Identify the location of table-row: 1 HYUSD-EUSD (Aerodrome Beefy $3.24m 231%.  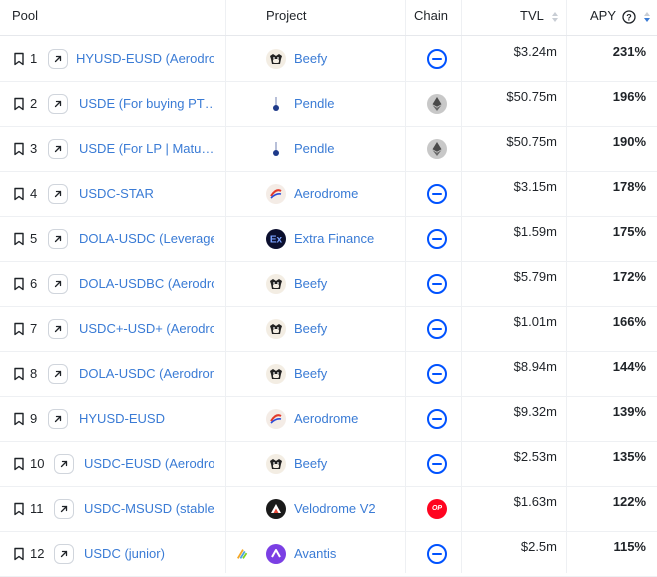
(328, 59).